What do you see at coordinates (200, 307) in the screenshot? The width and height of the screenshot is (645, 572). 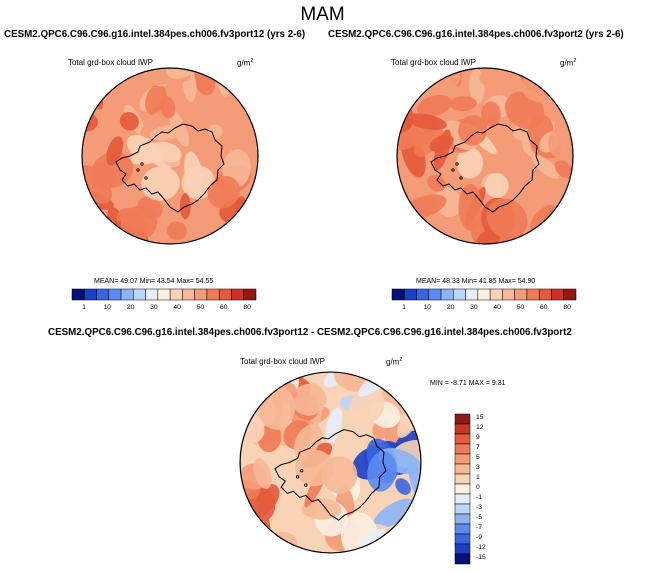 I see `colorbar-tick-label: 50` at bounding box center [200, 307].